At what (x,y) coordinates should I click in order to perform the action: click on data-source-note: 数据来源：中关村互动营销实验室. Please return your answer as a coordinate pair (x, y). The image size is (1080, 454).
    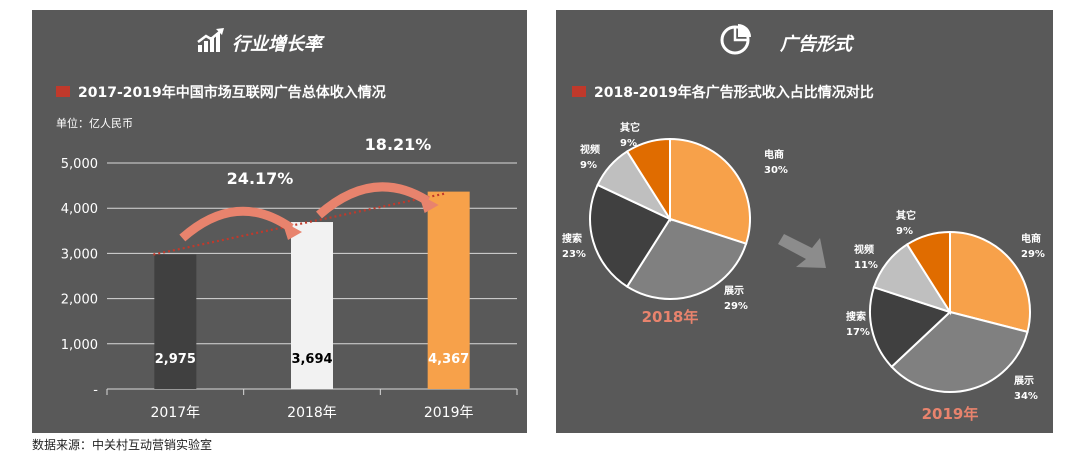
    Looking at the image, I should click on (122, 445).